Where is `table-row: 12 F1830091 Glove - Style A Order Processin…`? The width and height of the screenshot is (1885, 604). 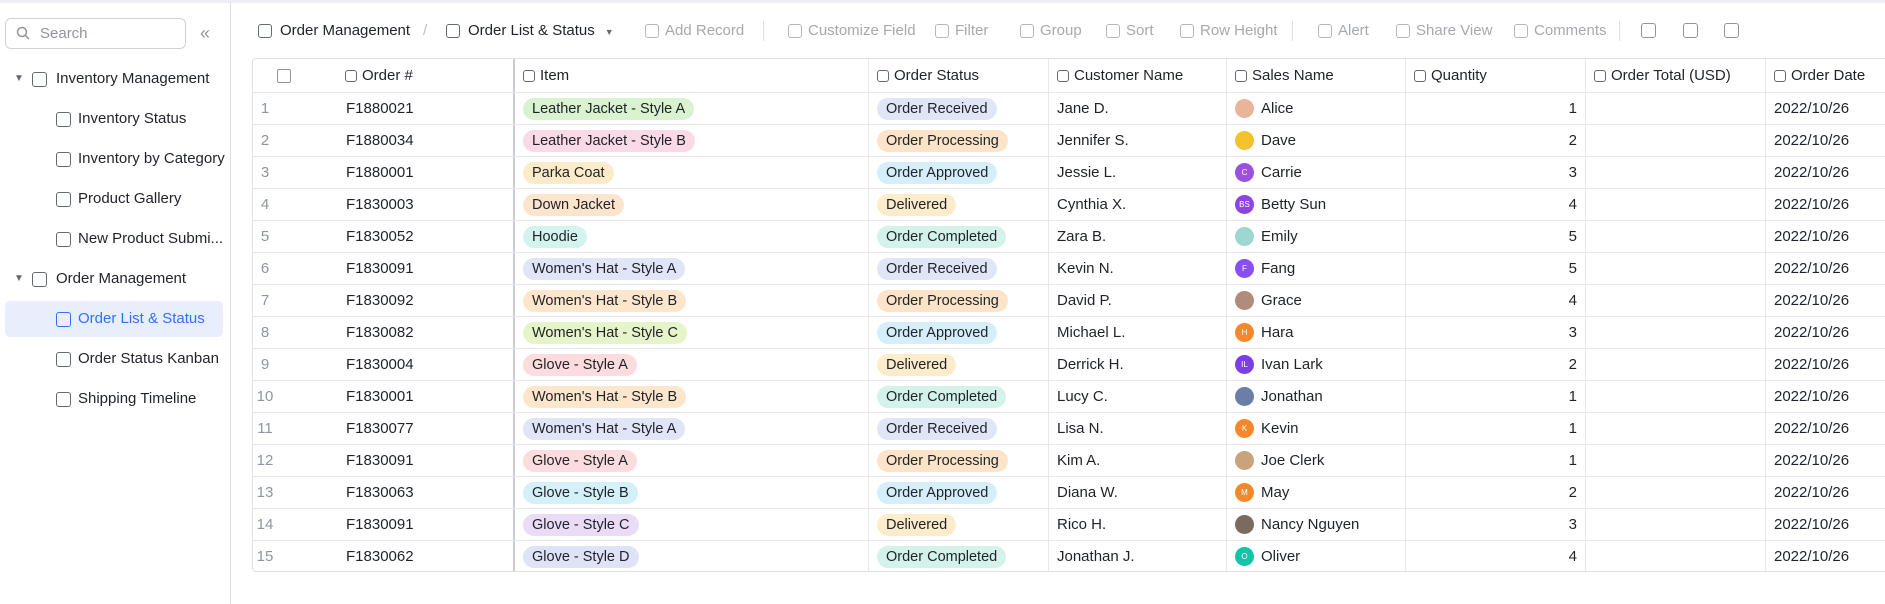
table-row: 12 F1830091 Glove - Style A Order Processin… is located at coordinates (1069, 461).